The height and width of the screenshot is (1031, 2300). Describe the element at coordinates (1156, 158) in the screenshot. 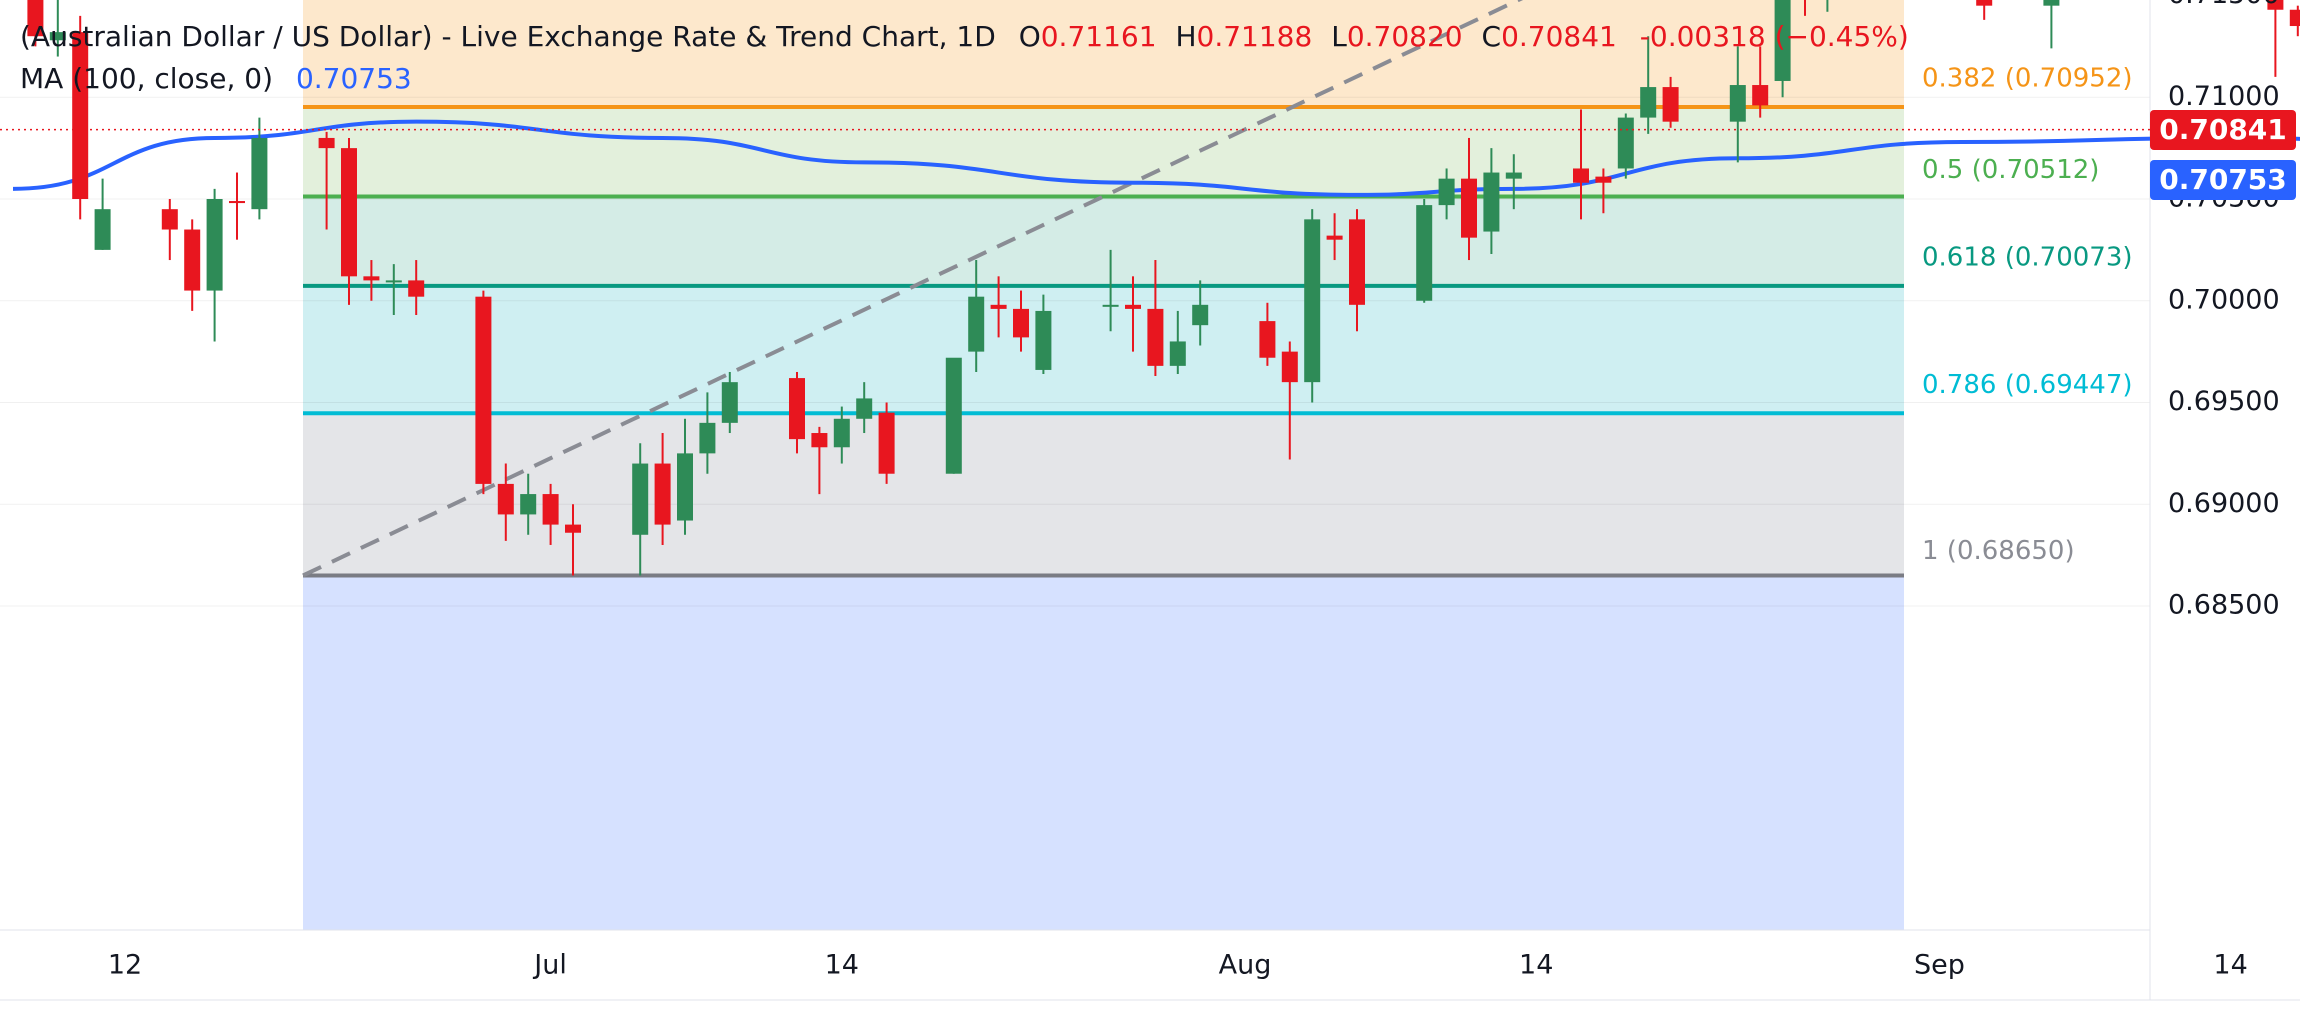

I see `moving-average-line` at that location.